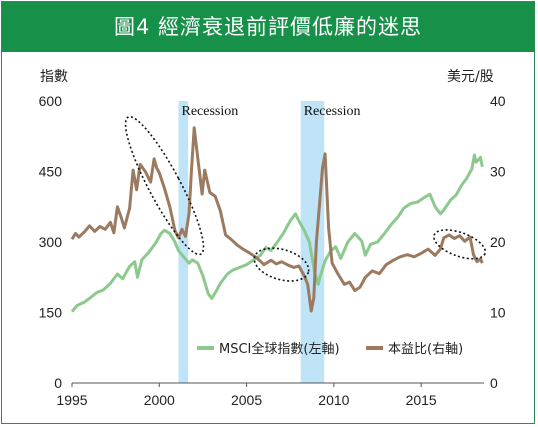 This screenshot has height=427, width=538. What do you see at coordinates (494, 383) in the screenshot?
I see `right-tick-0: 0` at bounding box center [494, 383].